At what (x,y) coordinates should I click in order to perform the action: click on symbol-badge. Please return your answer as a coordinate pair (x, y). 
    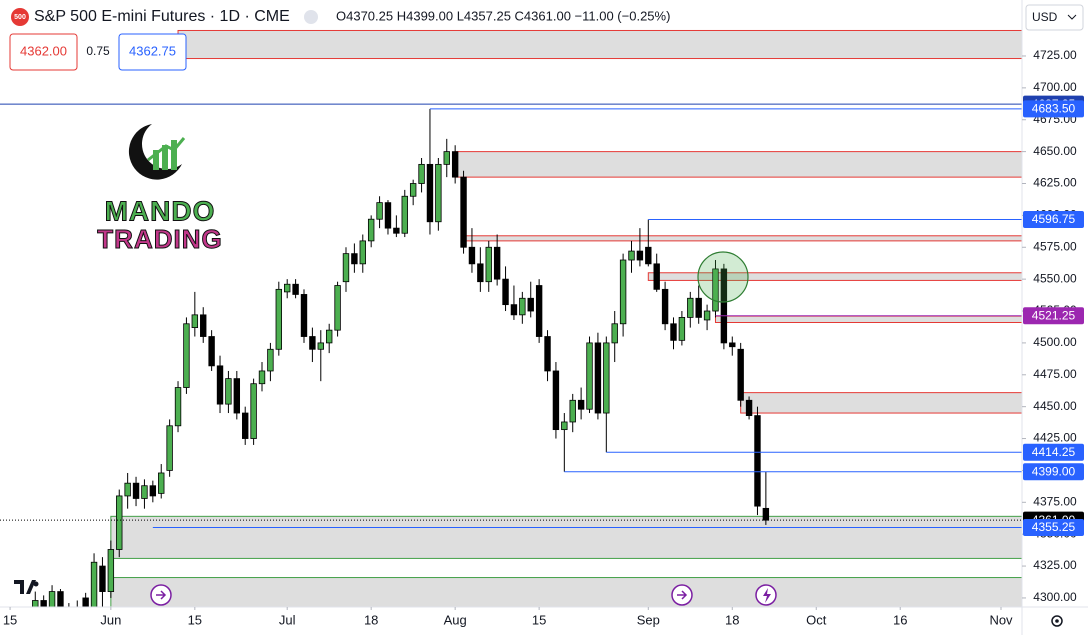
    Looking at the image, I should click on (20, 17).